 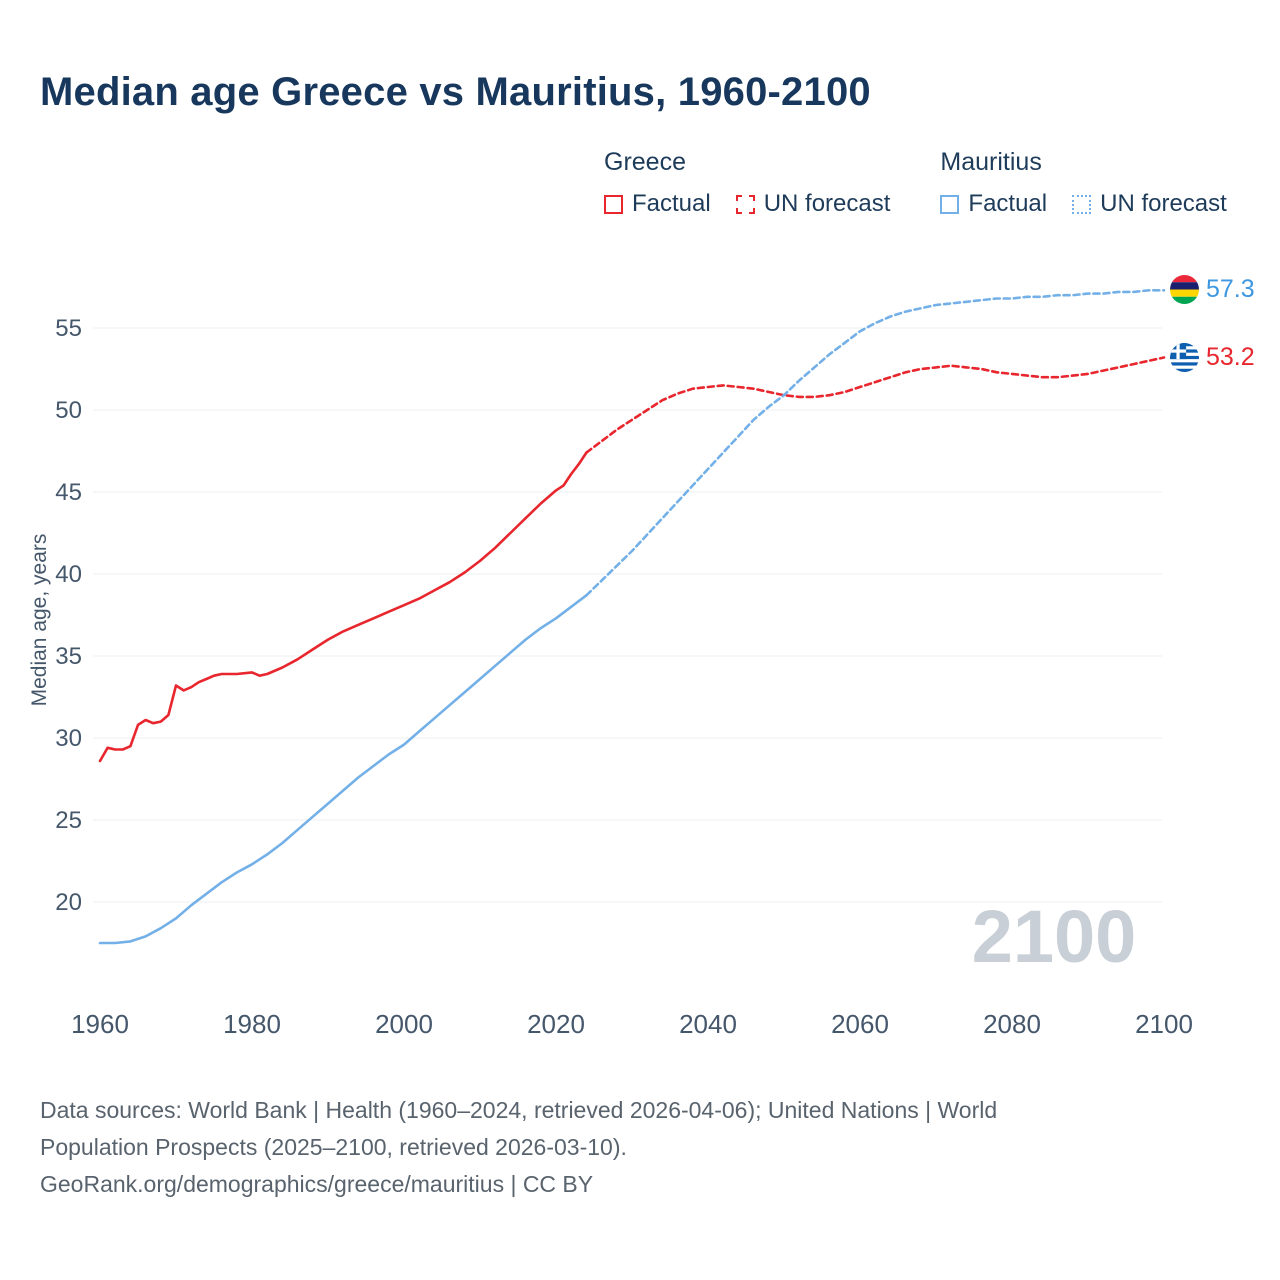 What do you see at coordinates (950, 204) in the screenshot?
I see `legend-swatch-mauritius-factual` at bounding box center [950, 204].